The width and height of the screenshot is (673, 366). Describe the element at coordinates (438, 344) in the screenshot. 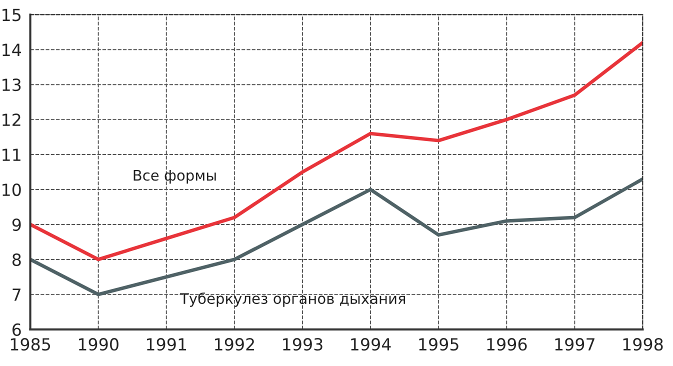

I see `x-tick-label: 1995` at that location.